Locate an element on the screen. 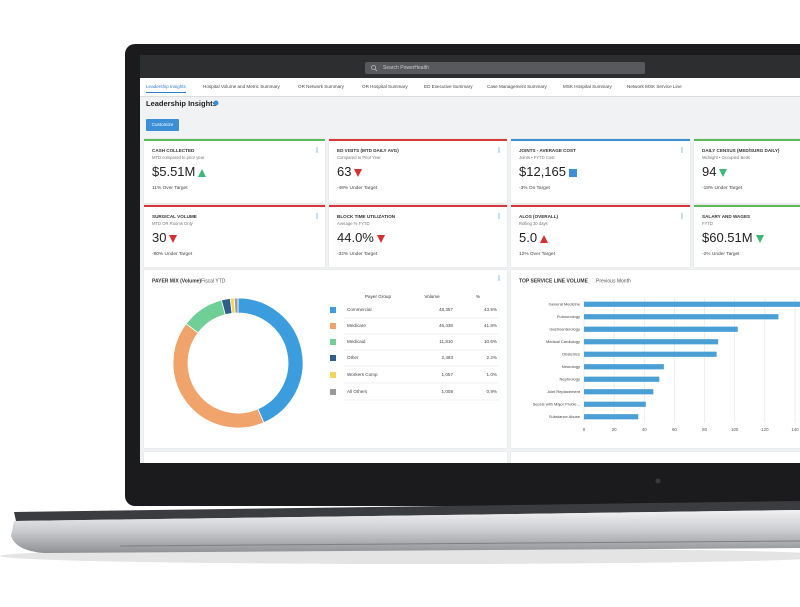 The width and height of the screenshot is (800, 607). payer-name: Workers Comp is located at coordinates (362, 374).